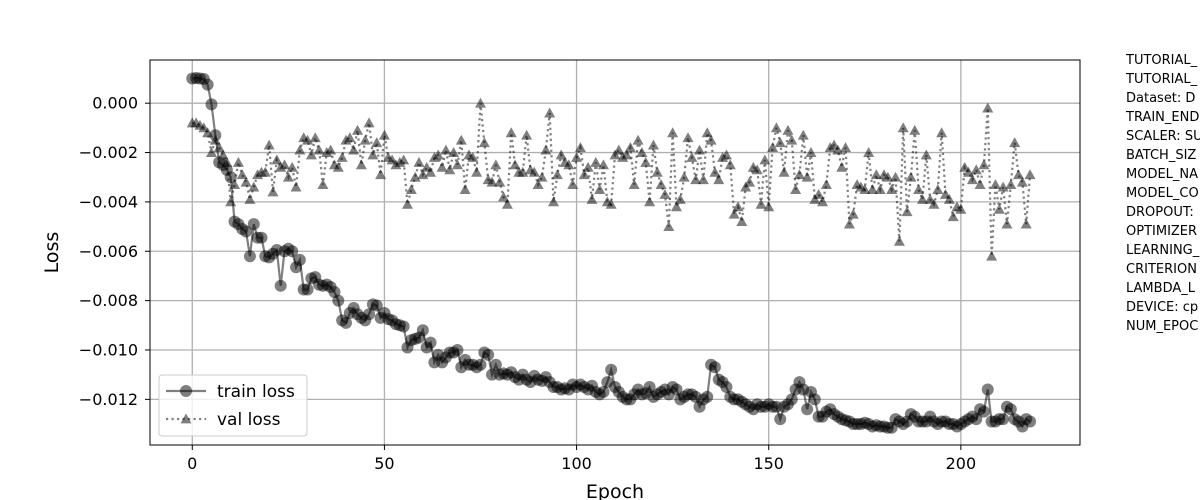 This screenshot has height=500, width=1200. What do you see at coordinates (108, 349) in the screenshot?
I see `y-tick-label: −0.010` at bounding box center [108, 349].